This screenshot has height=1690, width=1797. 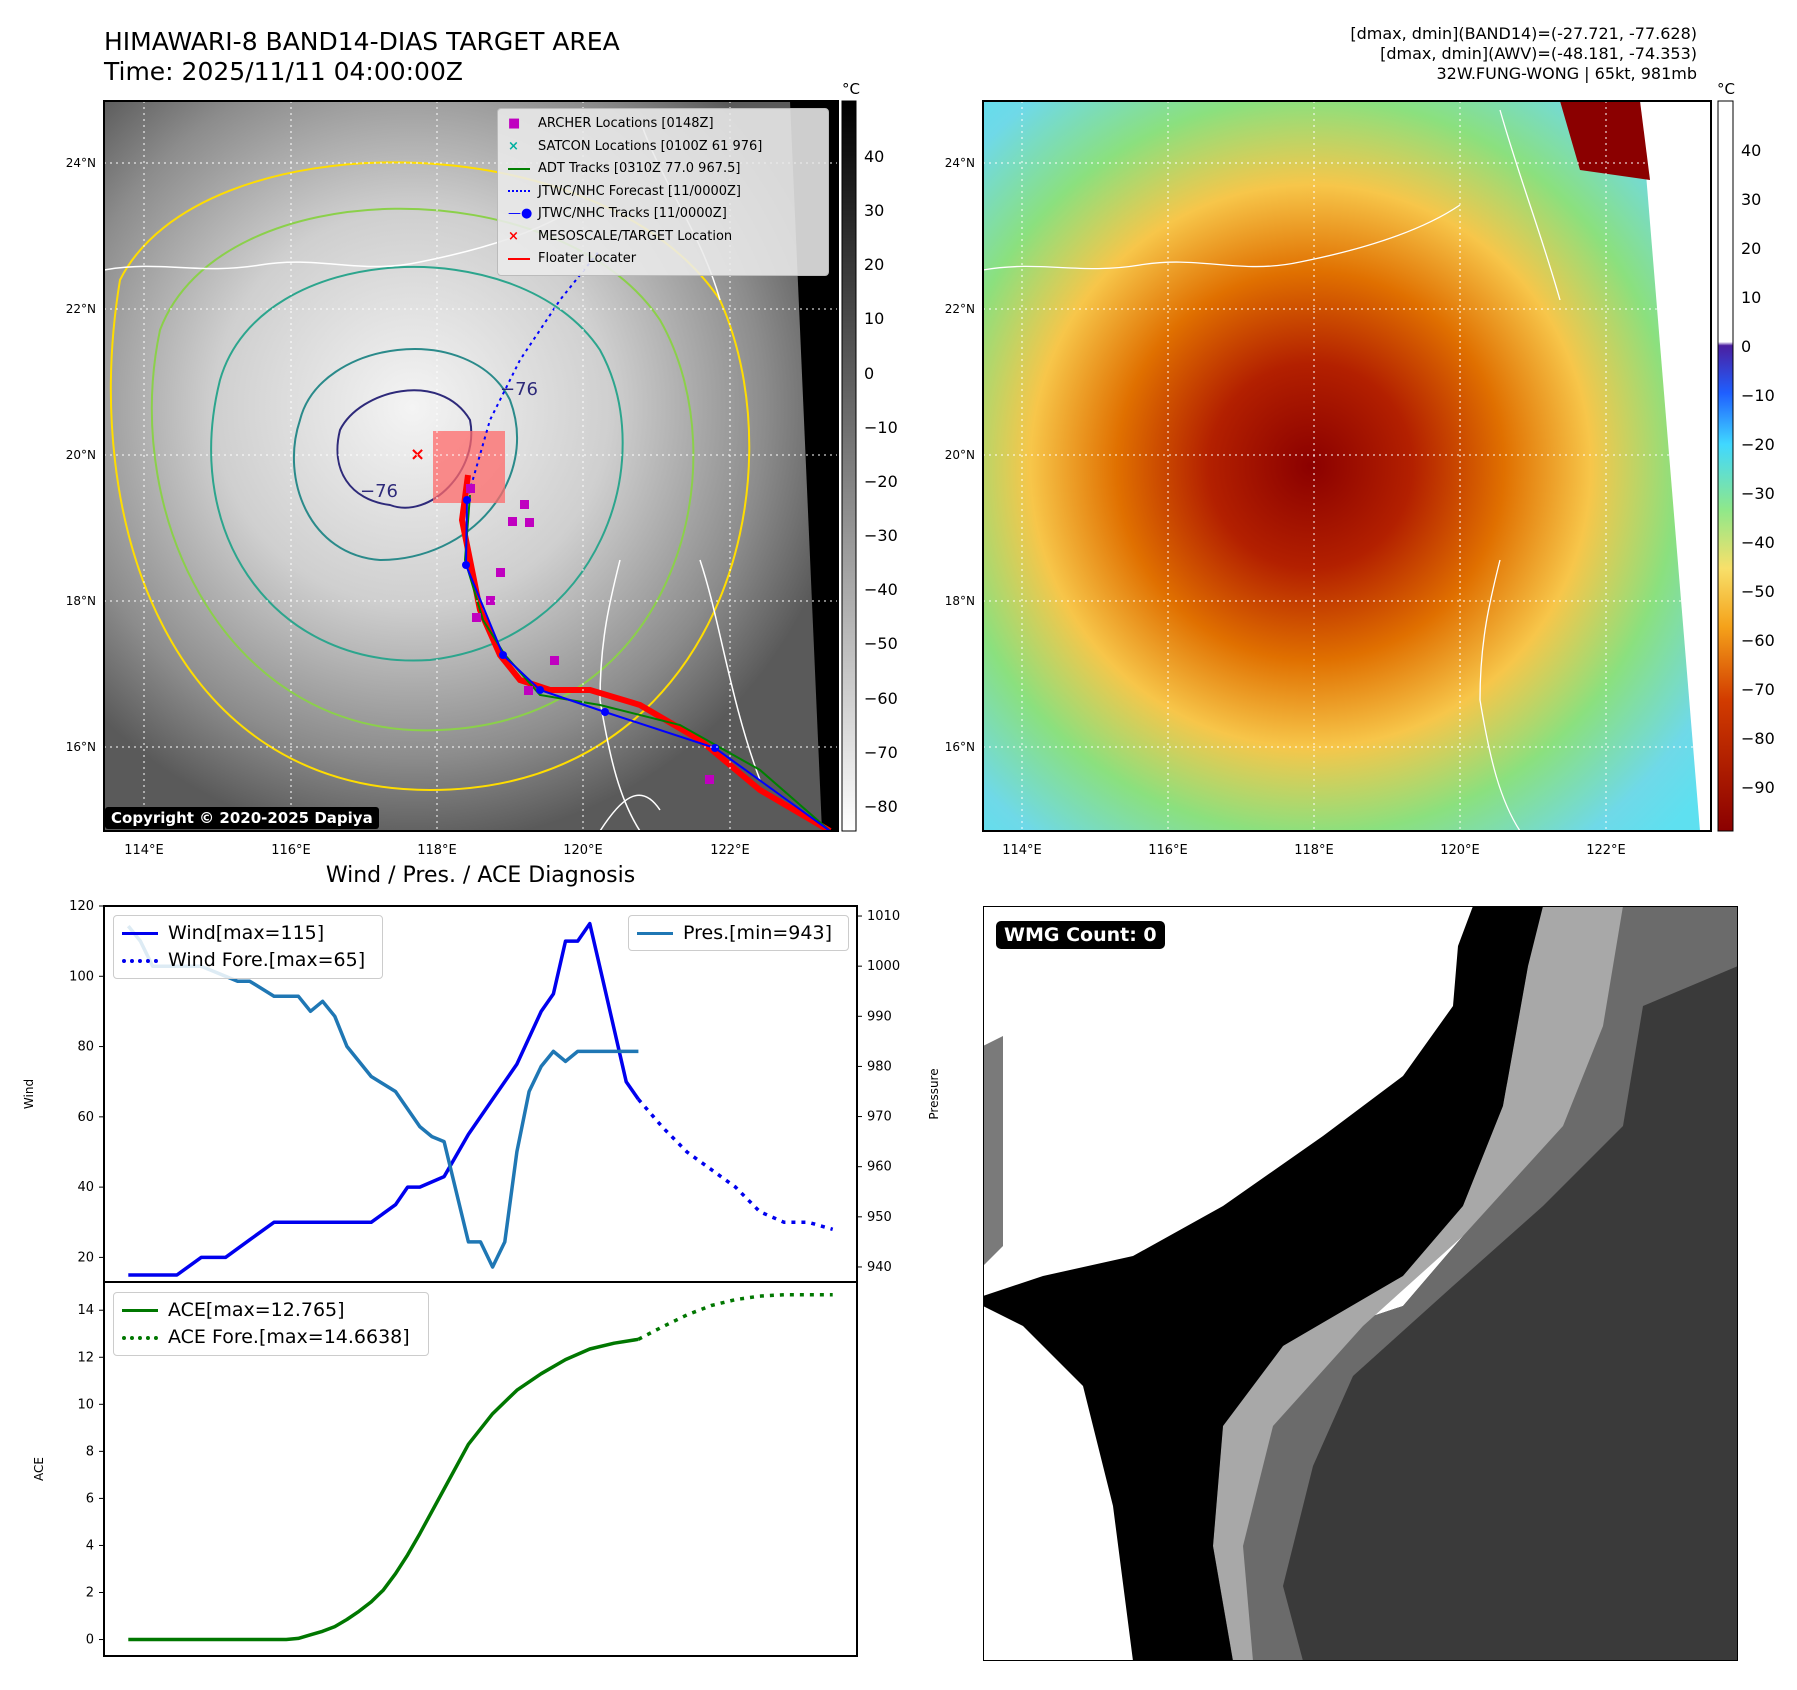 I want to click on adt-track, so click(x=647, y=662).